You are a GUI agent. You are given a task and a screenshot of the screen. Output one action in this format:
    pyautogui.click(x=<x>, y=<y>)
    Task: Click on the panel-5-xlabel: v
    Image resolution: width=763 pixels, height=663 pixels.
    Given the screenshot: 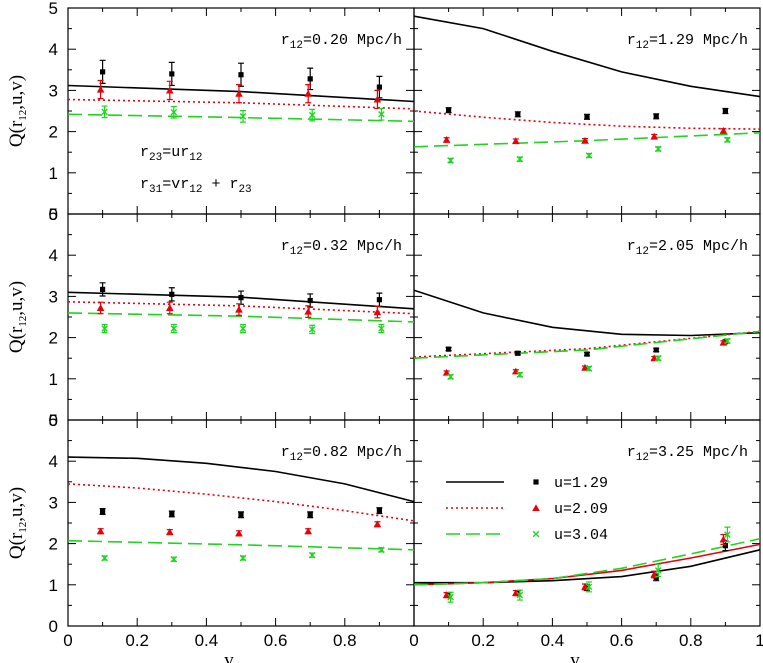 What is the action you would take?
    pyautogui.click(x=575, y=656)
    